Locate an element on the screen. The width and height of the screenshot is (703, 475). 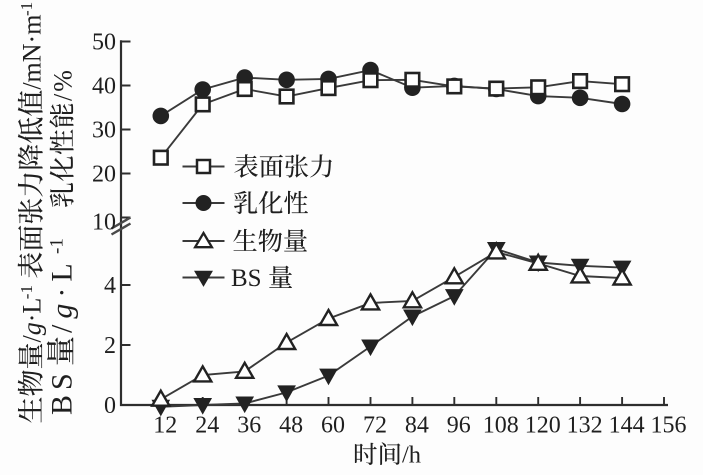
svg-text: 48 is located at coordinates (291, 426).